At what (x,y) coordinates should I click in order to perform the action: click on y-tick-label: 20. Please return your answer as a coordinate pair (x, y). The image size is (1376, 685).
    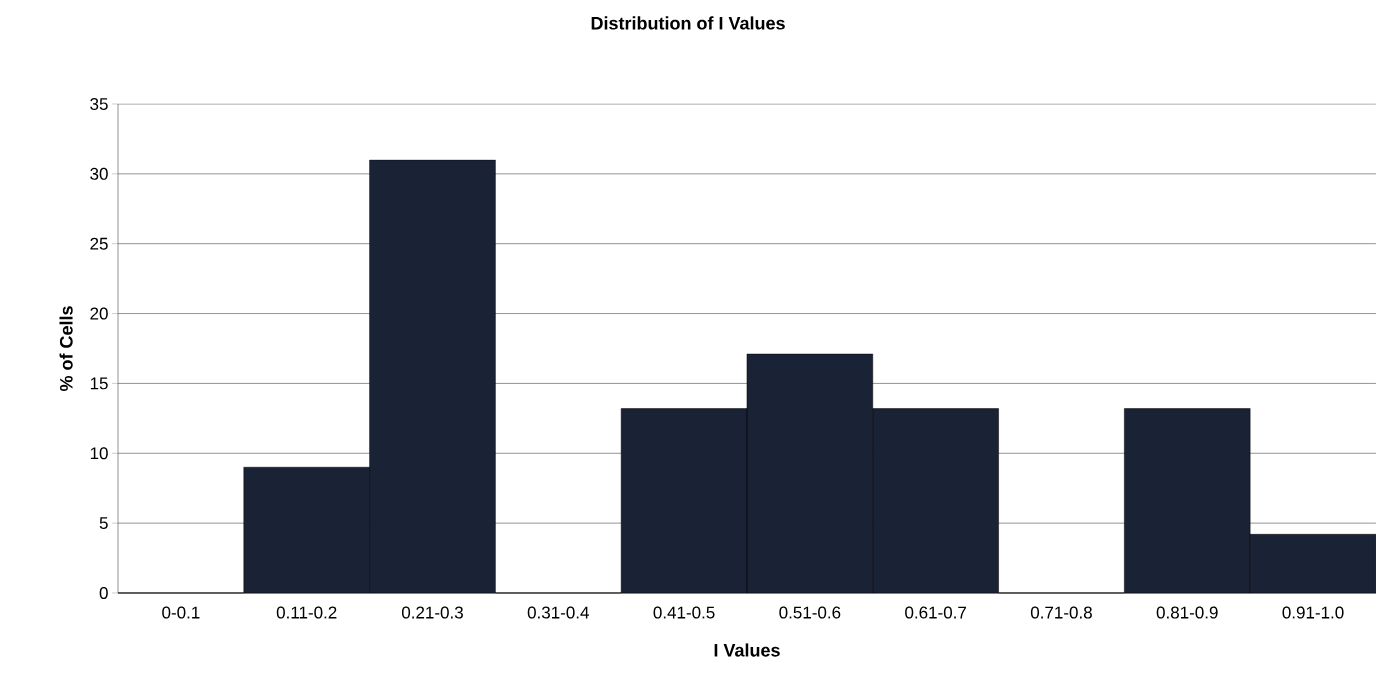
    Looking at the image, I should click on (99, 313).